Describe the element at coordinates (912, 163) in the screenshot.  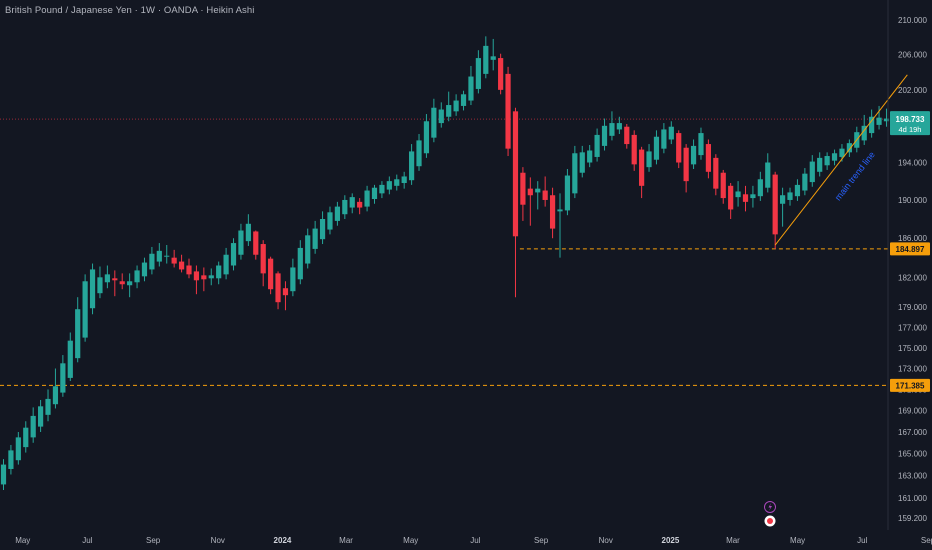
I see `price-tick-label: 194.000` at that location.